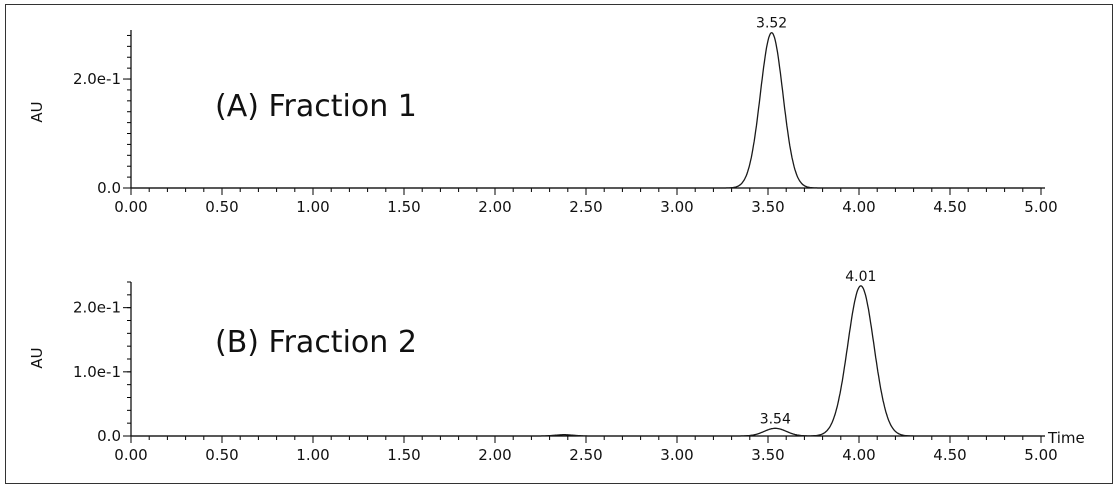 The image size is (1120, 490). I want to click on panel-b-y-axis-title: AU, so click(37, 357).